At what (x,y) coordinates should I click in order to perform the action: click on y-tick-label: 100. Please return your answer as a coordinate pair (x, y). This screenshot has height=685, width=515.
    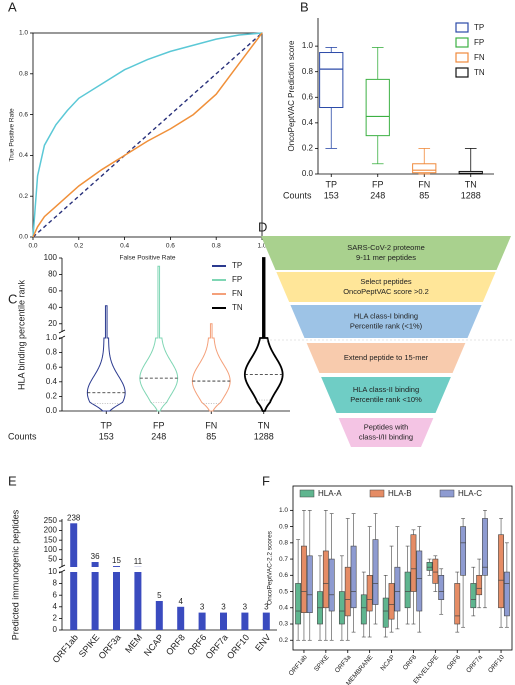
    Looking at the image, I should click on (51, 257).